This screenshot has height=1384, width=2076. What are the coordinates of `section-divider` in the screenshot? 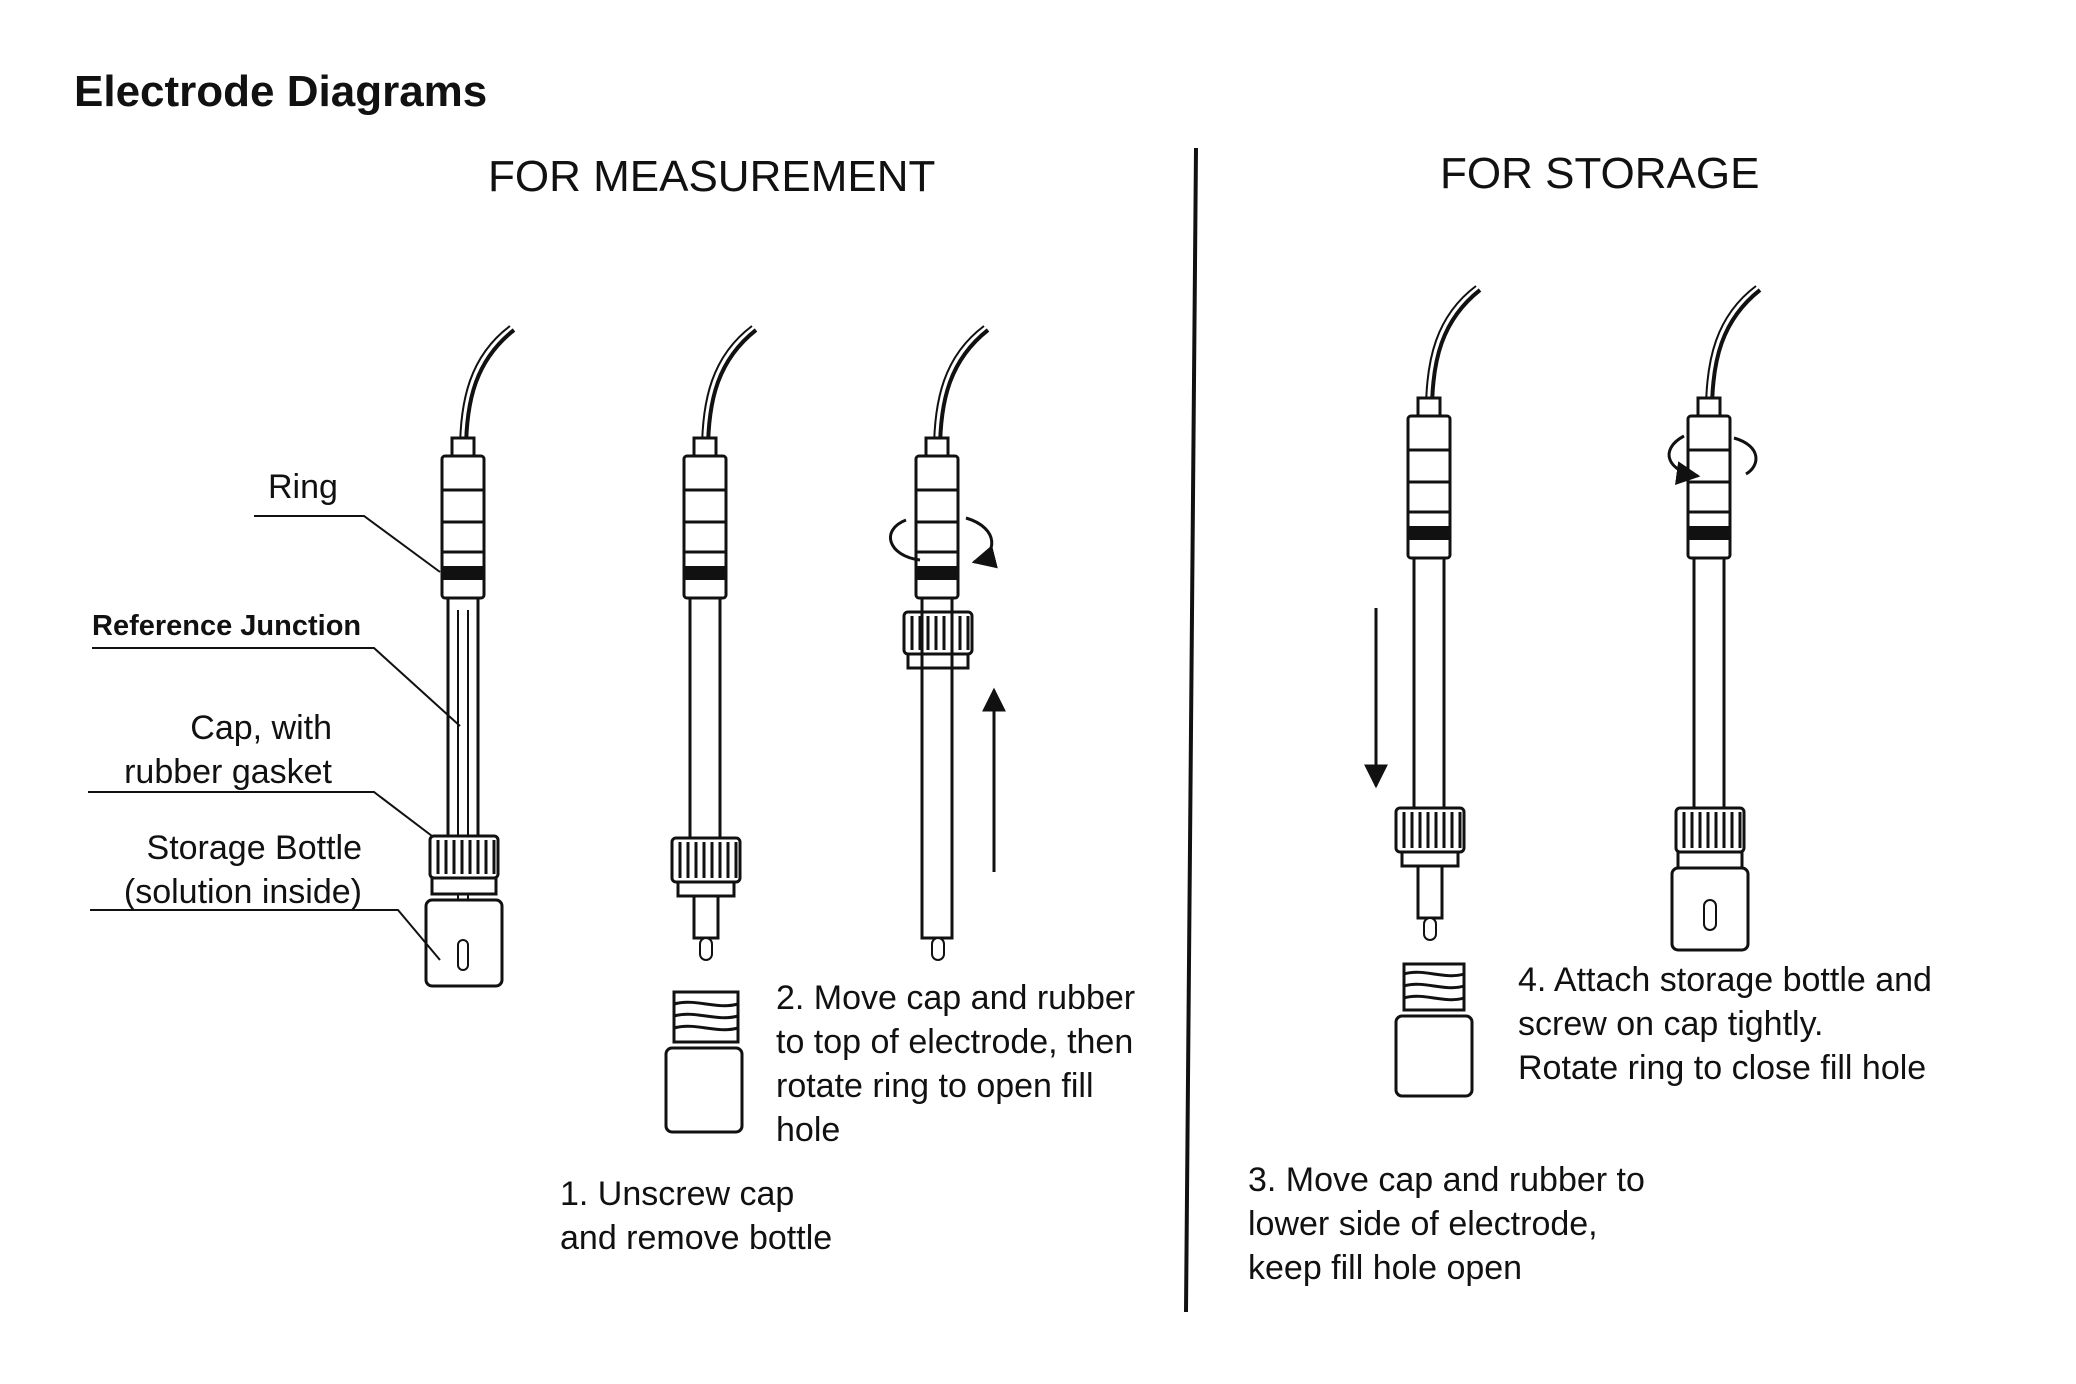 It's located at (1191, 730).